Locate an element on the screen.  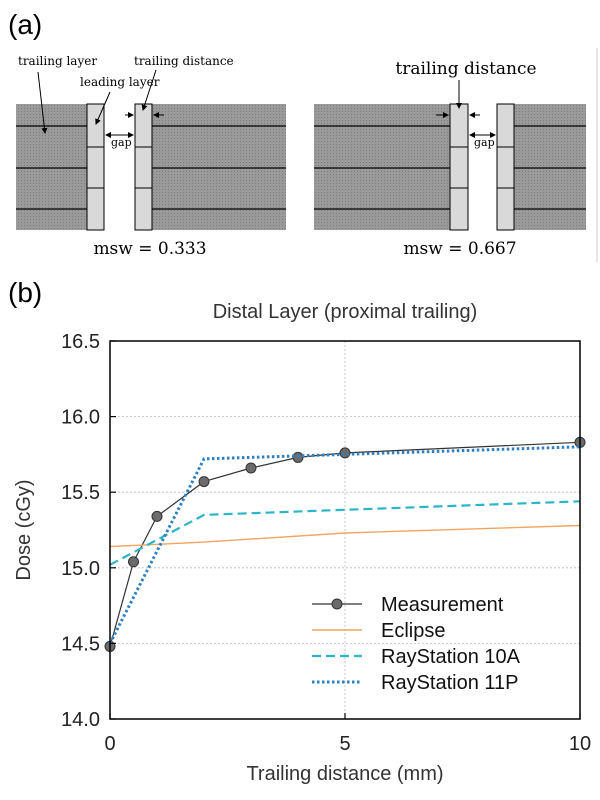
x-tick-label: 10 is located at coordinates (580, 744).